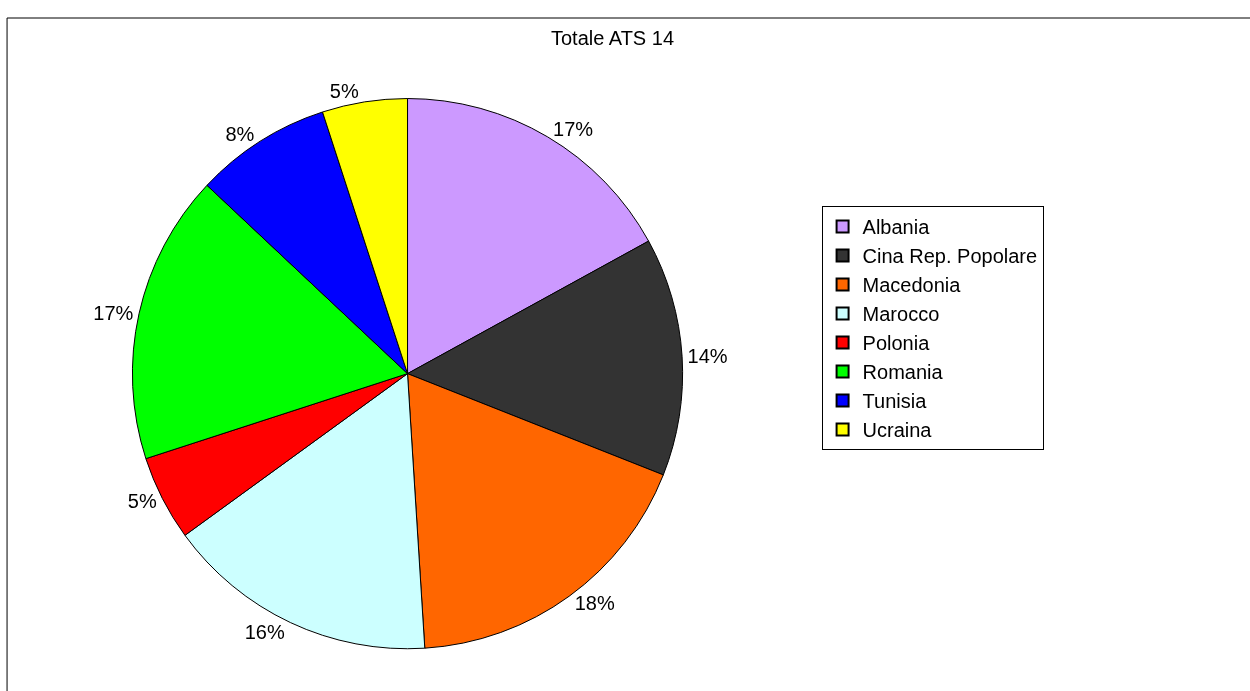 The height and width of the screenshot is (691, 1250). What do you see at coordinates (897, 430) in the screenshot?
I see `legend-label: Ucraina` at bounding box center [897, 430].